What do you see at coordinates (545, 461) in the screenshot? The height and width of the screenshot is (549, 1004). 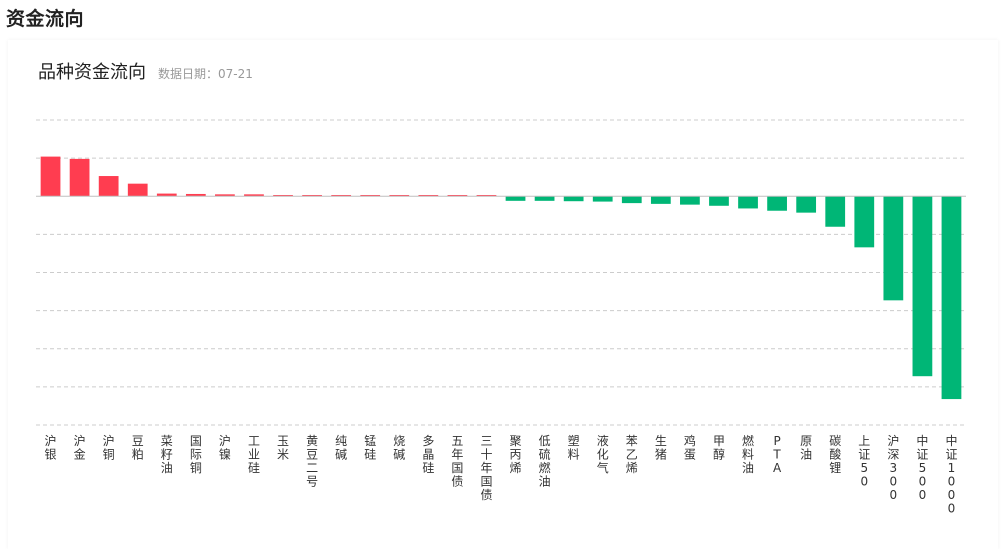 I see `x-tick-label: 低硫燃油` at bounding box center [545, 461].